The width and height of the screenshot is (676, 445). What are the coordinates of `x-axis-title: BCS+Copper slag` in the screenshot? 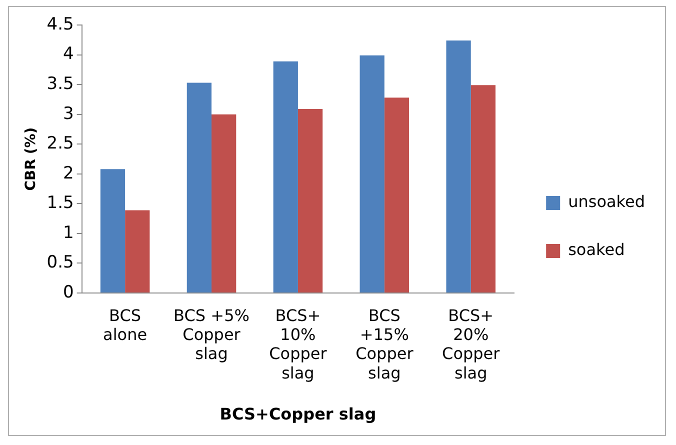 It's located at (298, 414).